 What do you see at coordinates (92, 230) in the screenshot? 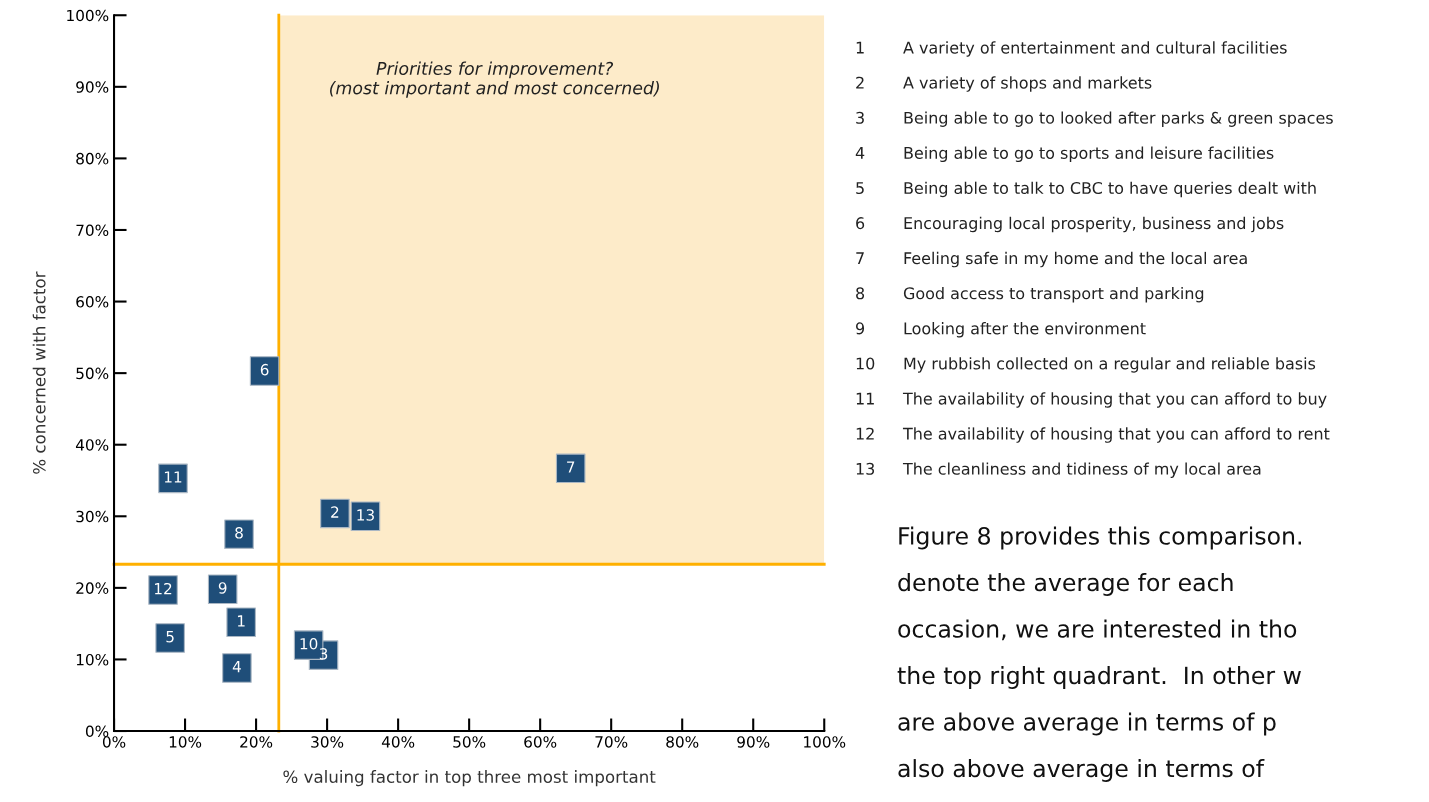
I see `y-tick-label: 70%` at bounding box center [92, 230].